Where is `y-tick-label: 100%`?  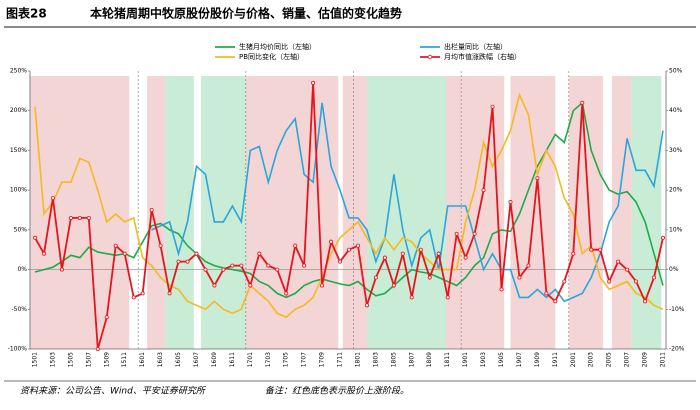
y-tick-label: 100% is located at coordinates (18, 190).